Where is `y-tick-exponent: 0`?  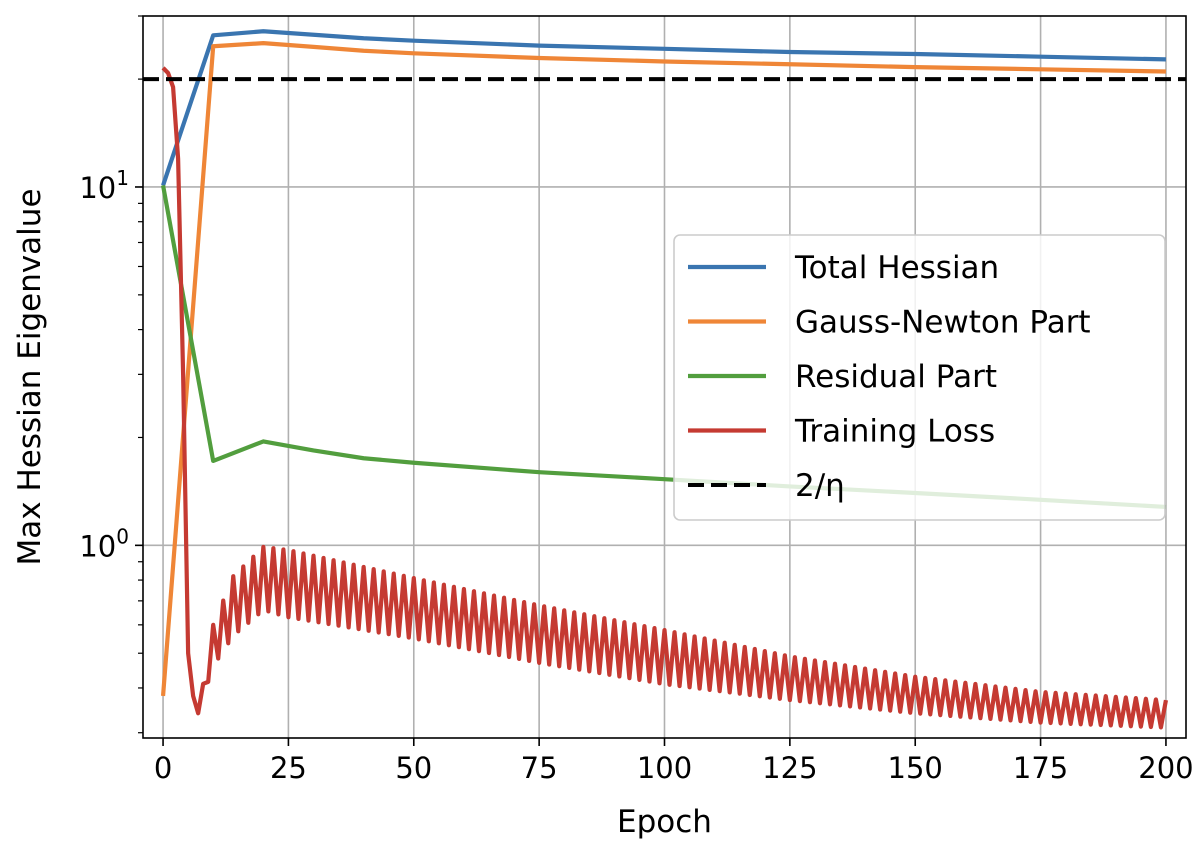 y-tick-exponent: 0 is located at coordinates (122, 536).